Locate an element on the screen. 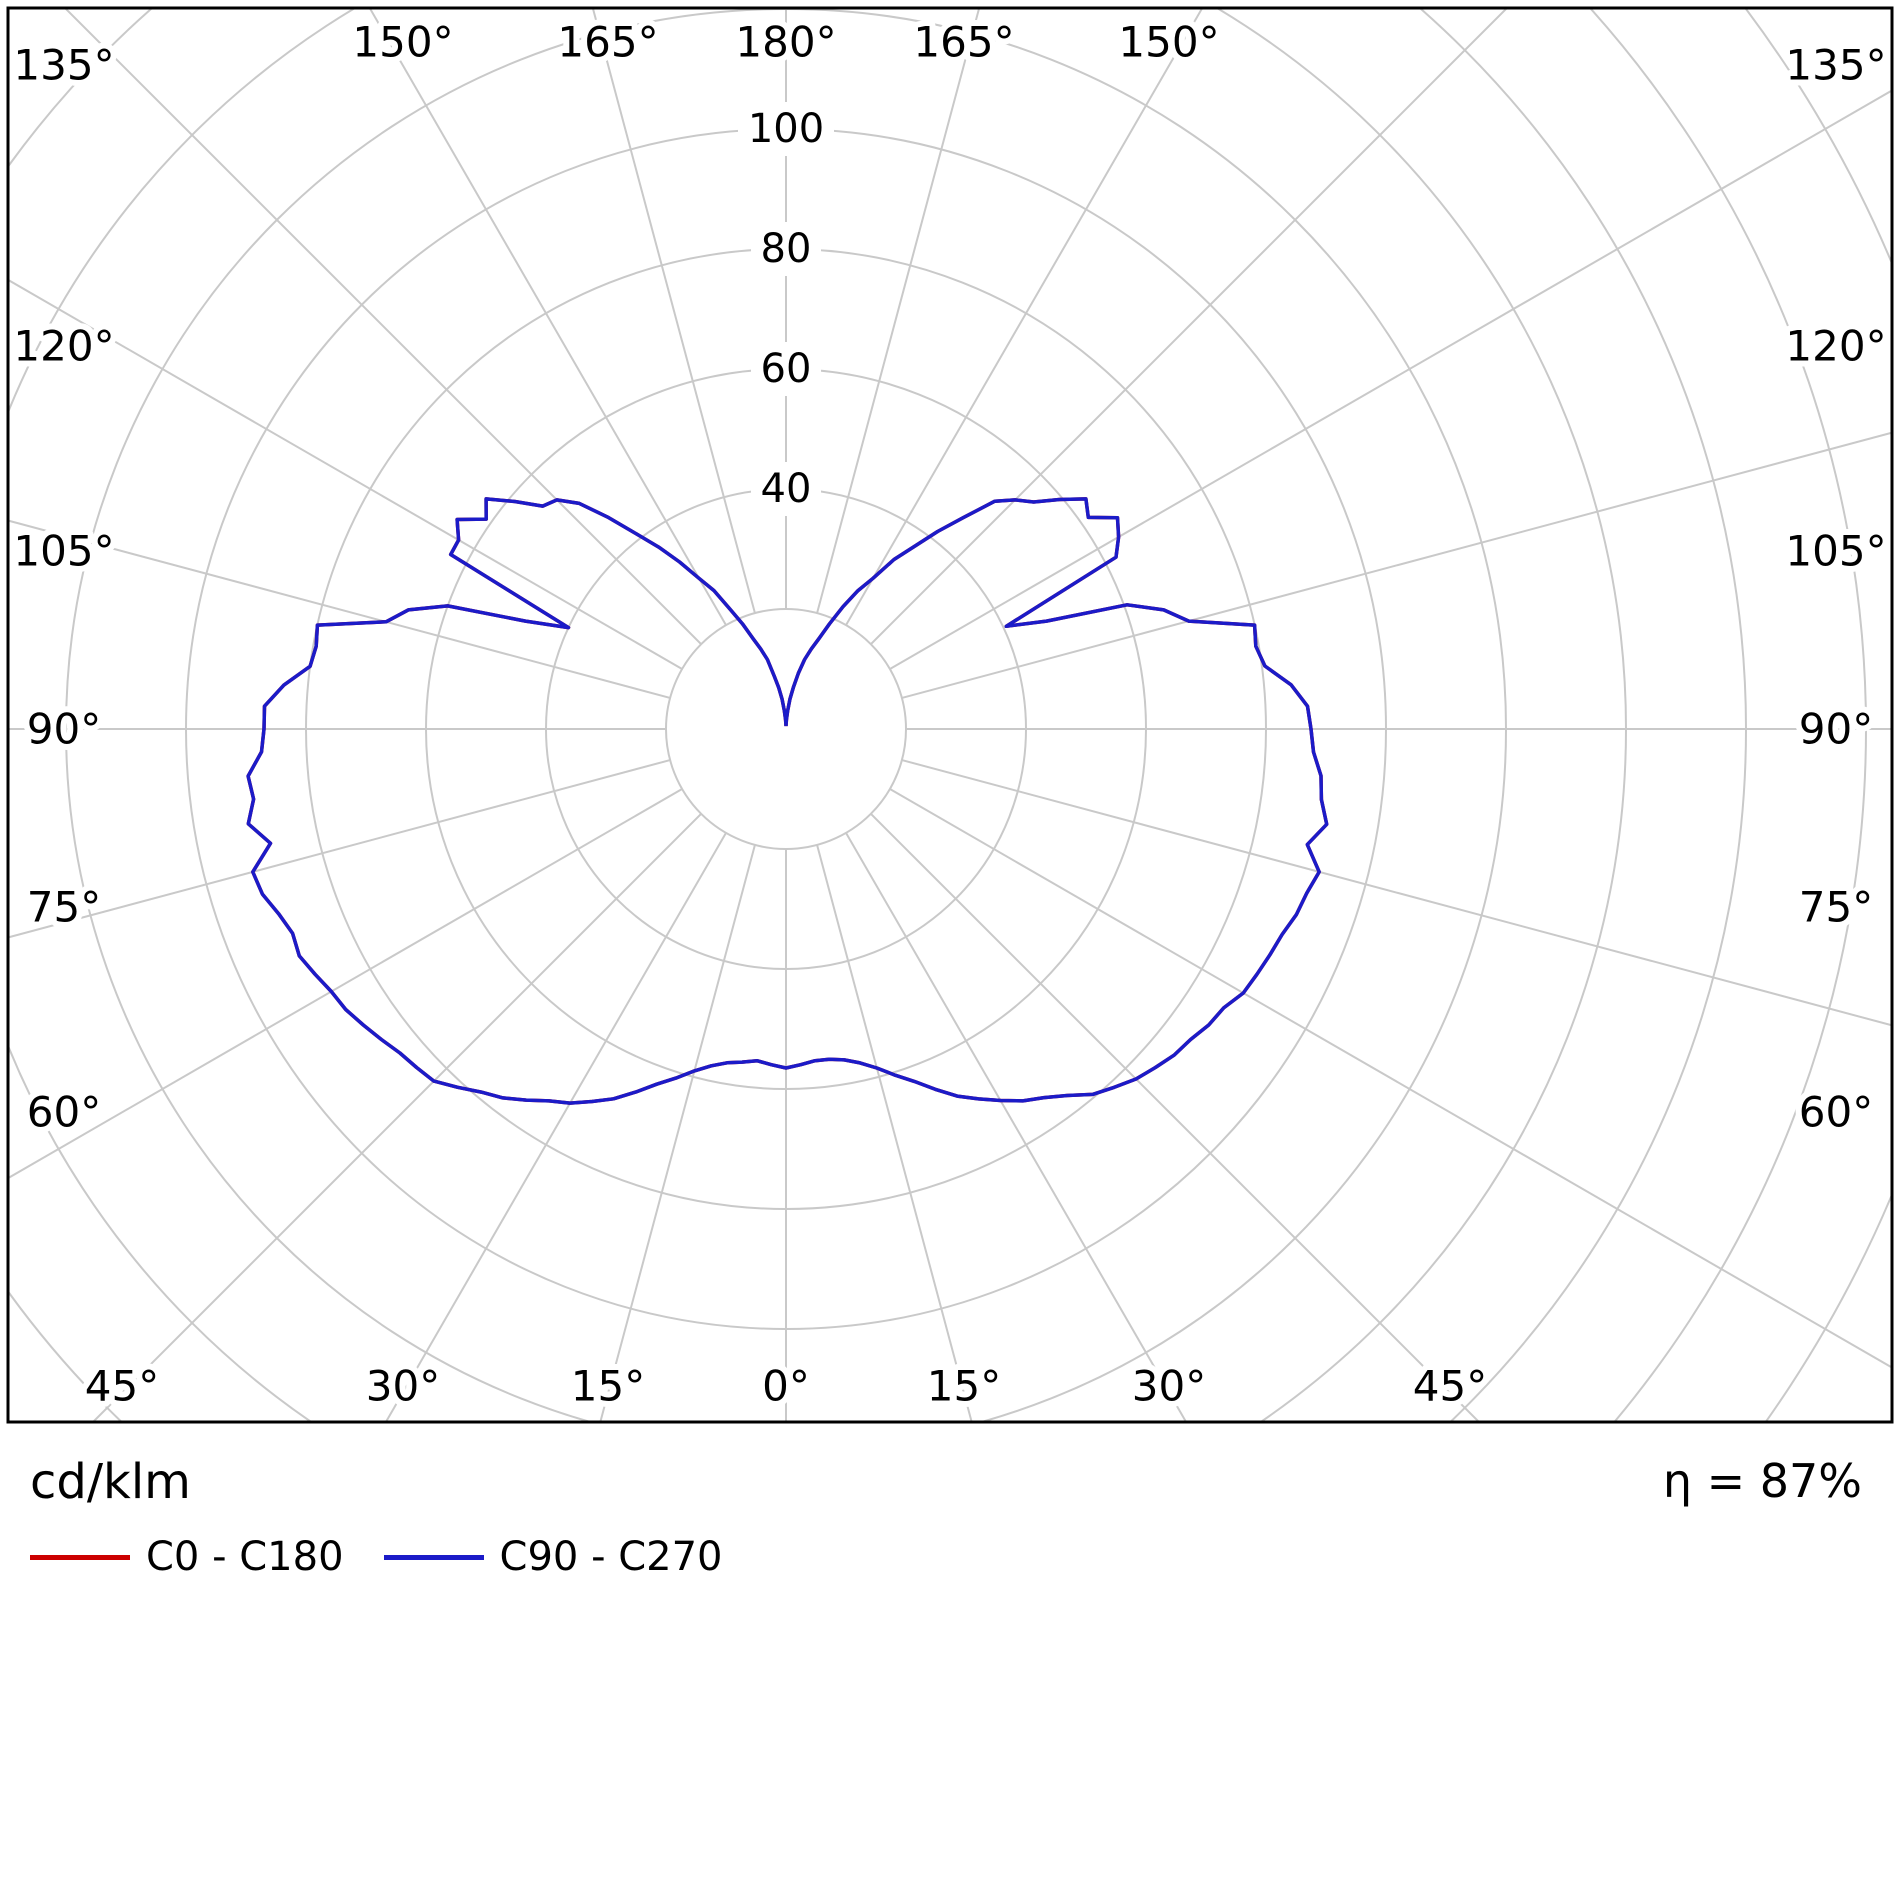 This screenshot has width=1900, height=1900. legend-label-c0-c180: C0 - C180 is located at coordinates (245, 1557).